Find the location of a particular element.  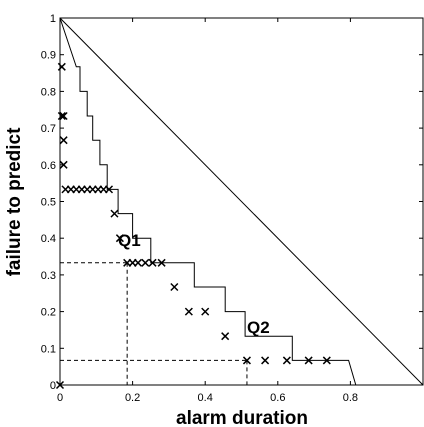

y-tick-label: 0.7 is located at coordinates (48, 129).